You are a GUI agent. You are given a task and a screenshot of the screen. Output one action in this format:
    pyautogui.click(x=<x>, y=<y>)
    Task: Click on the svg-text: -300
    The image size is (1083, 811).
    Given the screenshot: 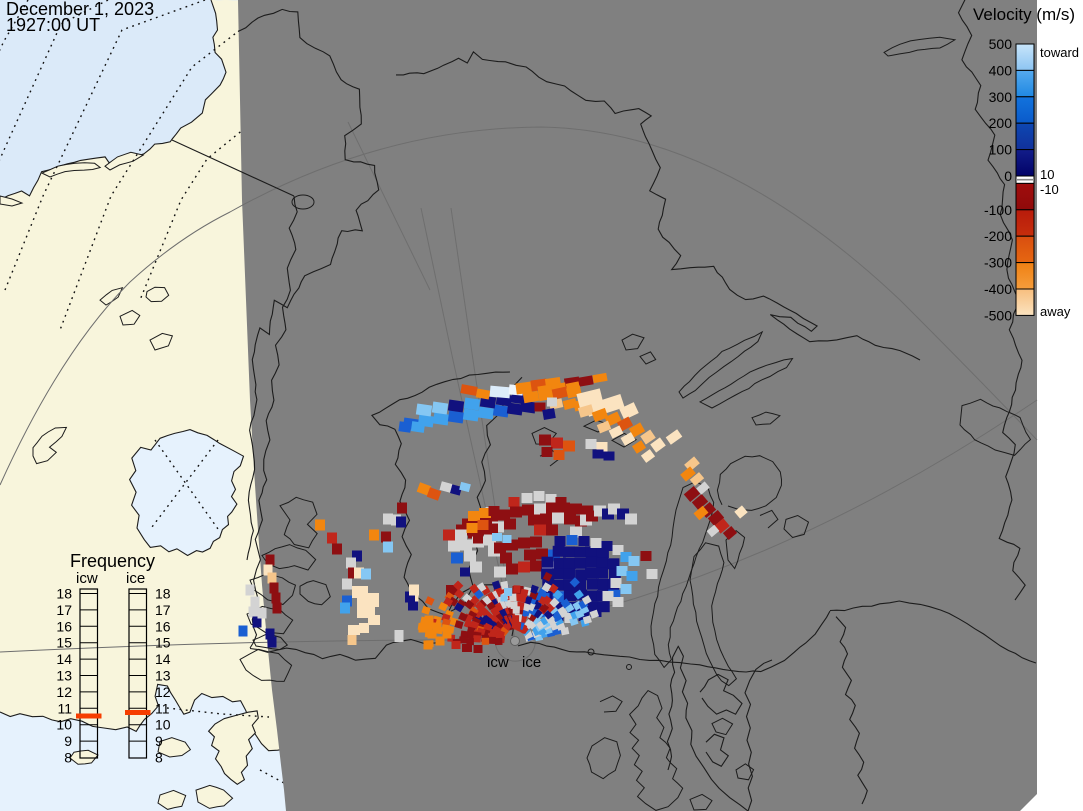 What is the action you would take?
    pyautogui.click(x=998, y=263)
    